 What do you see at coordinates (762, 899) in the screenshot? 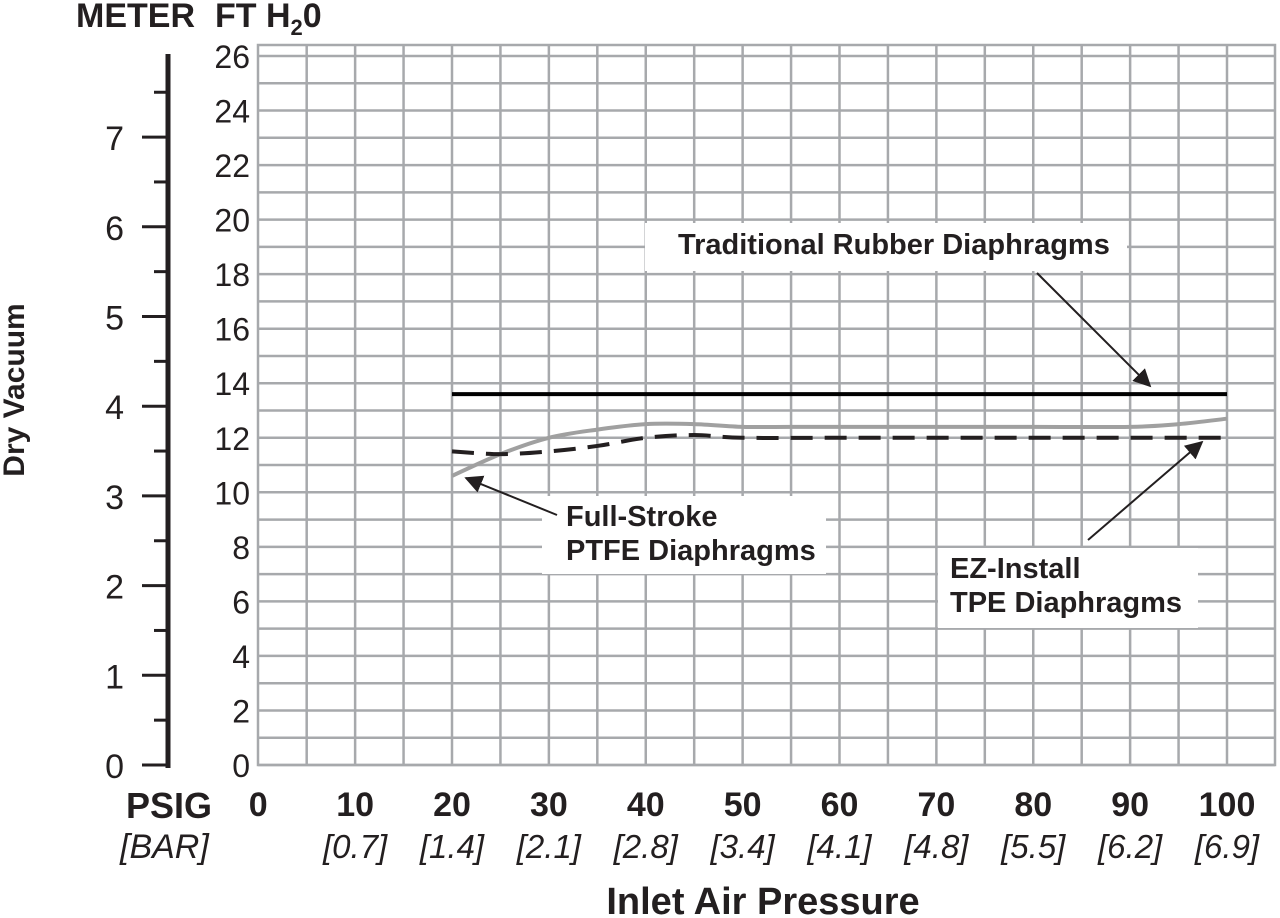
I see `x-axis-label: Inlet Air Pressure` at bounding box center [762, 899].